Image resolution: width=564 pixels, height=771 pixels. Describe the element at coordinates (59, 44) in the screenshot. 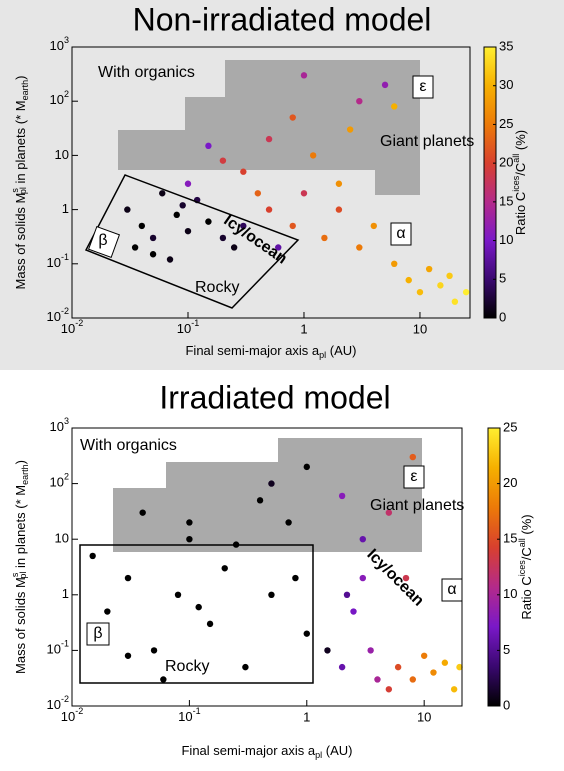

I see `tick-label: 10³` at that location.